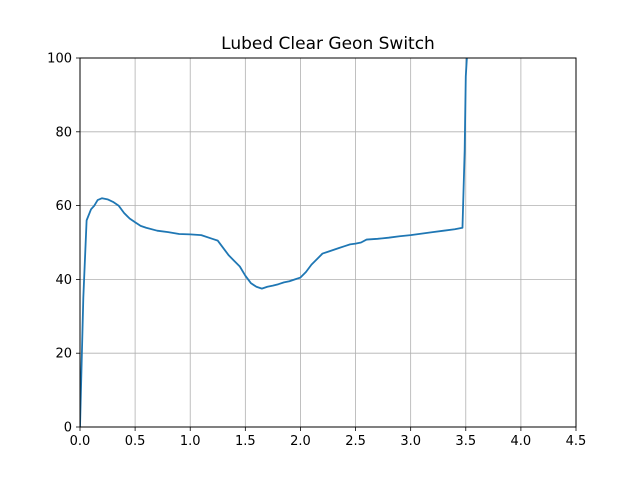  Describe the element at coordinates (576, 441) in the screenshot. I see `x-tick-label: 4.5` at that location.